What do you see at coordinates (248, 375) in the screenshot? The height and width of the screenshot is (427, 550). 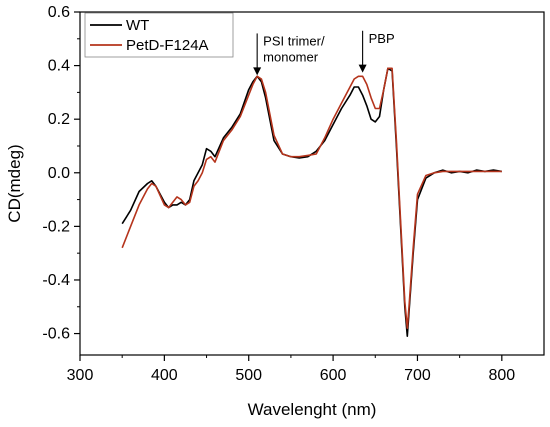 I see `x-tick-label: 500` at bounding box center [248, 375].